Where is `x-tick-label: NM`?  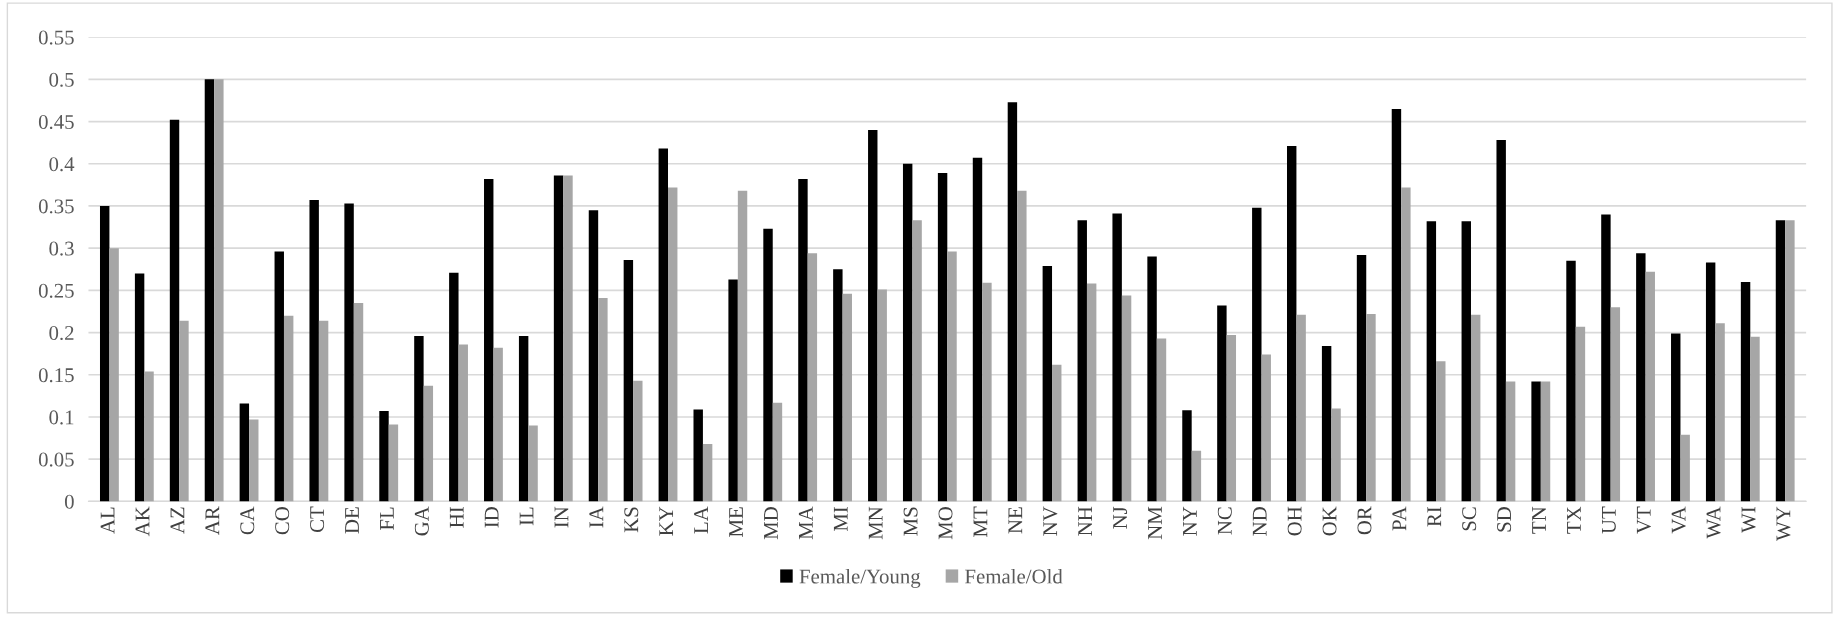 x-tick-label: NM is located at coordinates (1155, 523).